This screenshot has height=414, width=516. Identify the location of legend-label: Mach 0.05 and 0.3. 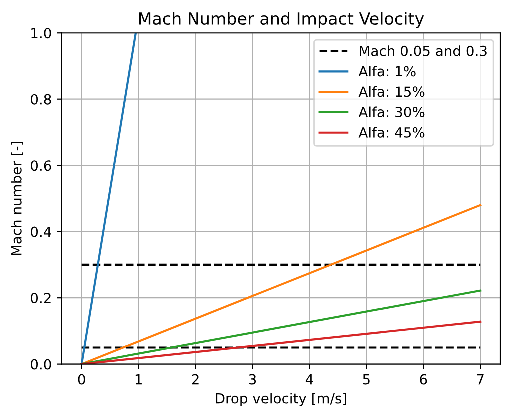
(423, 51).